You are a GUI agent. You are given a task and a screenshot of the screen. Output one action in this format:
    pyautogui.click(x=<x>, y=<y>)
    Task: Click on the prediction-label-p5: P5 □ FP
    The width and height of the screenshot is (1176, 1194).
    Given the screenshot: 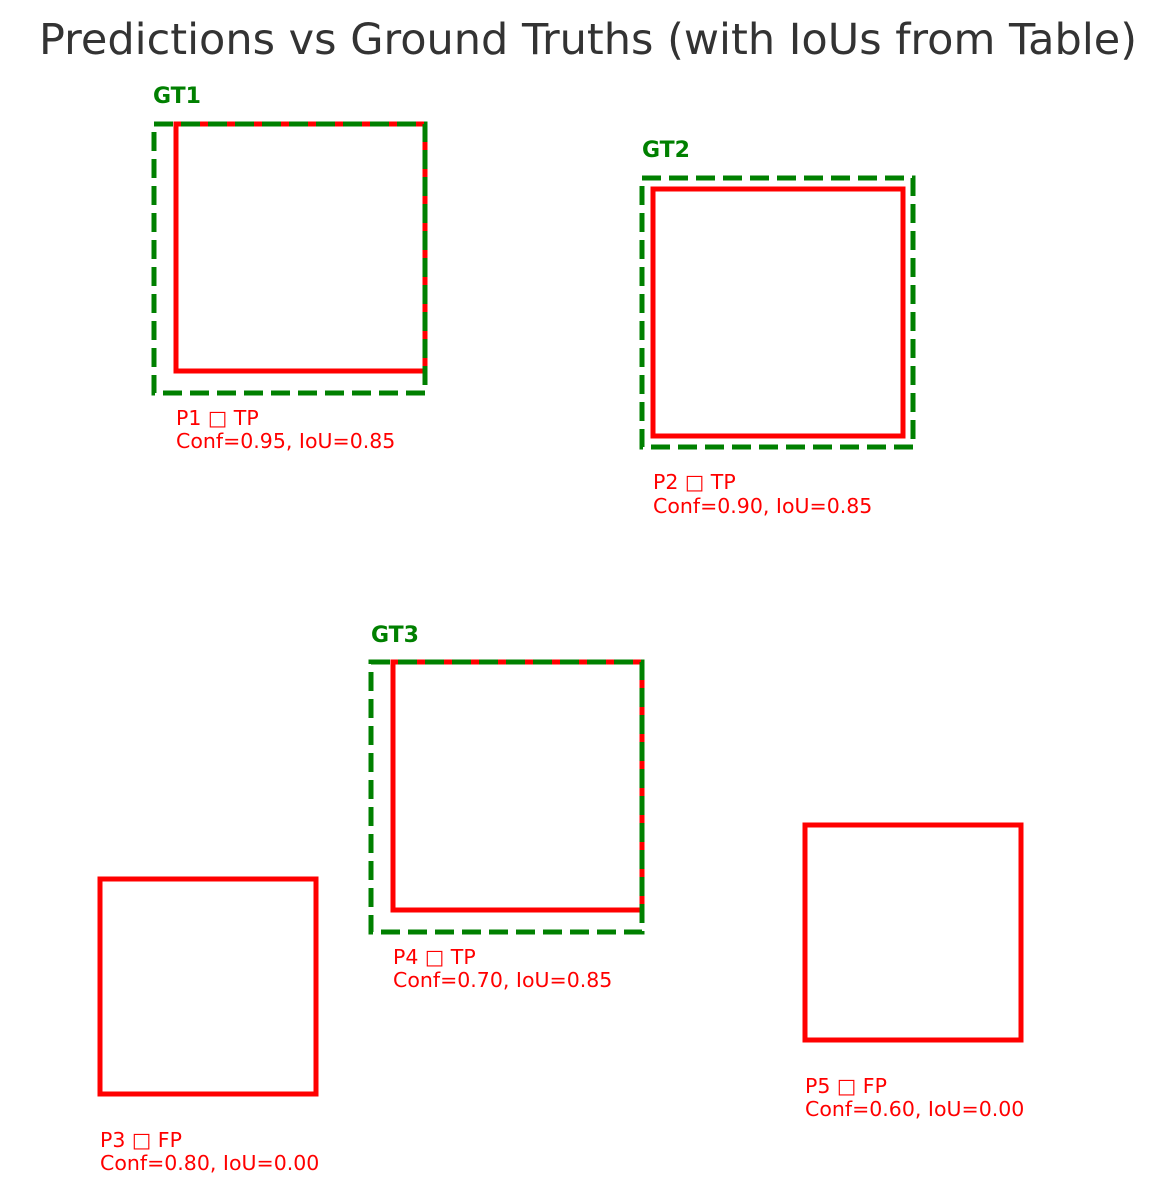 What is the action you would take?
    pyautogui.click(x=846, y=1086)
    